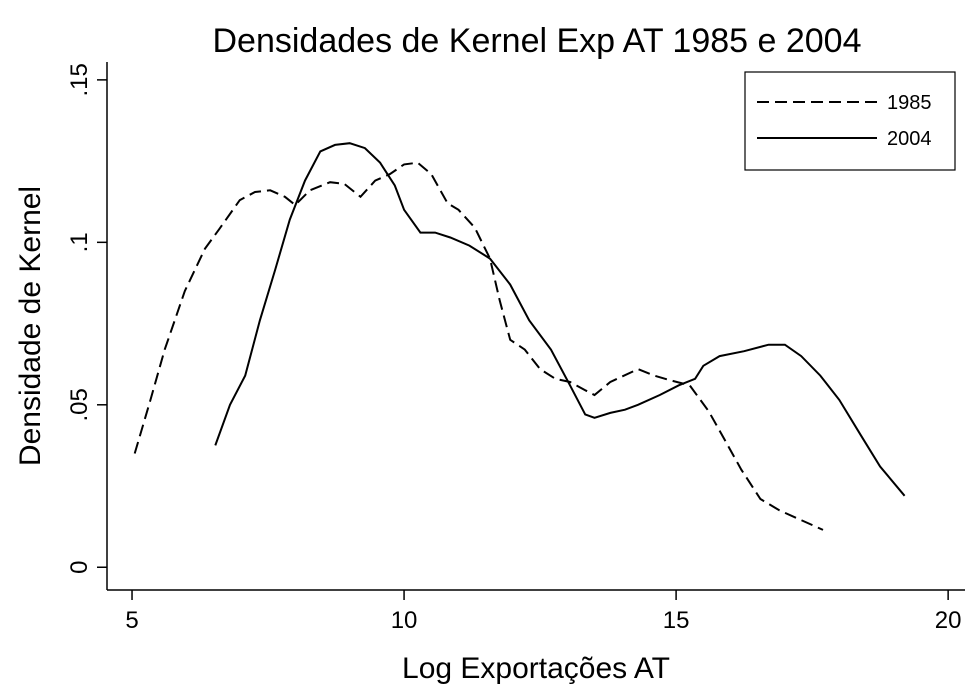 The image size is (967, 687). What do you see at coordinates (537, 41) in the screenshot?
I see `chart-title: Densidades de Kernel Exp AT 1985 e 2004` at bounding box center [537, 41].